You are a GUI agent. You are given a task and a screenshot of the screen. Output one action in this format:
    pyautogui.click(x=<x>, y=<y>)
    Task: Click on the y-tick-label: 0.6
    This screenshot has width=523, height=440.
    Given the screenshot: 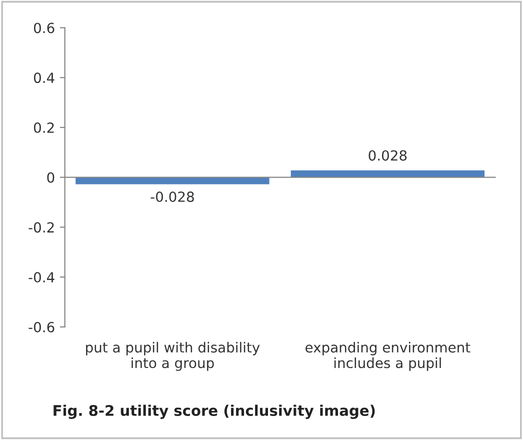 What is the action you would take?
    pyautogui.click(x=44, y=28)
    